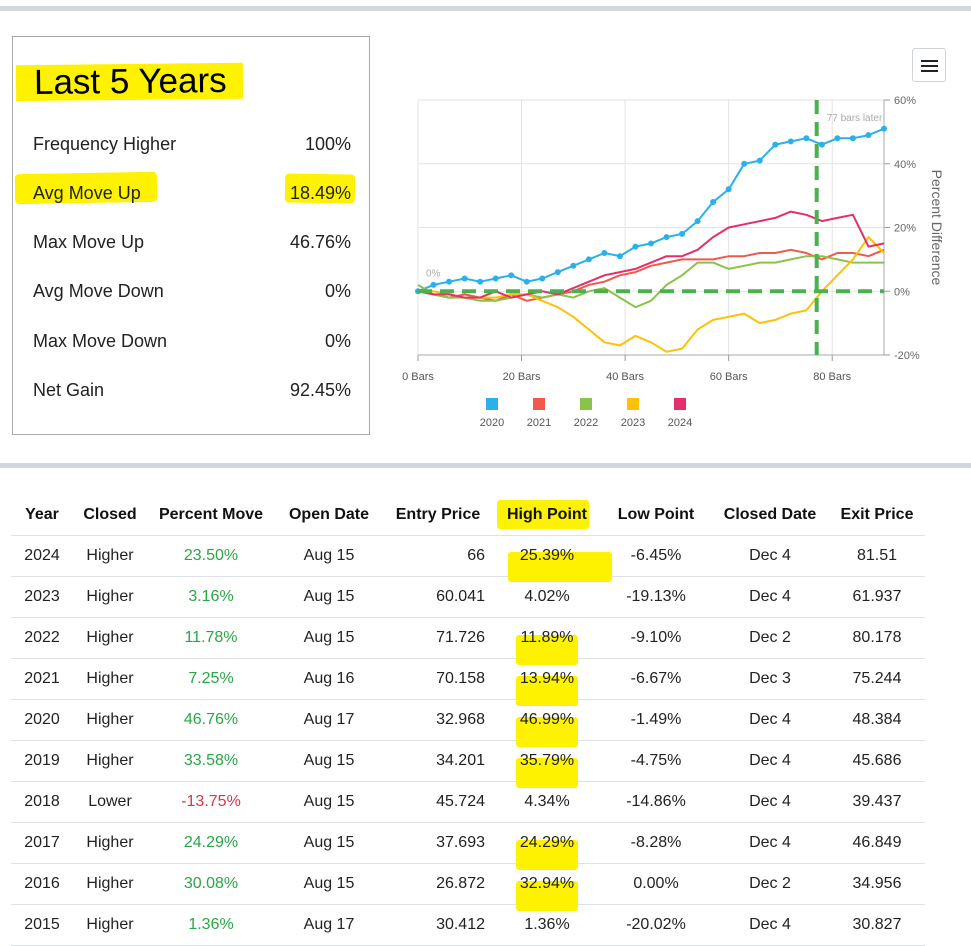 This screenshot has width=971, height=946. I want to click on cell-high-point: 13.94%, so click(547, 682).